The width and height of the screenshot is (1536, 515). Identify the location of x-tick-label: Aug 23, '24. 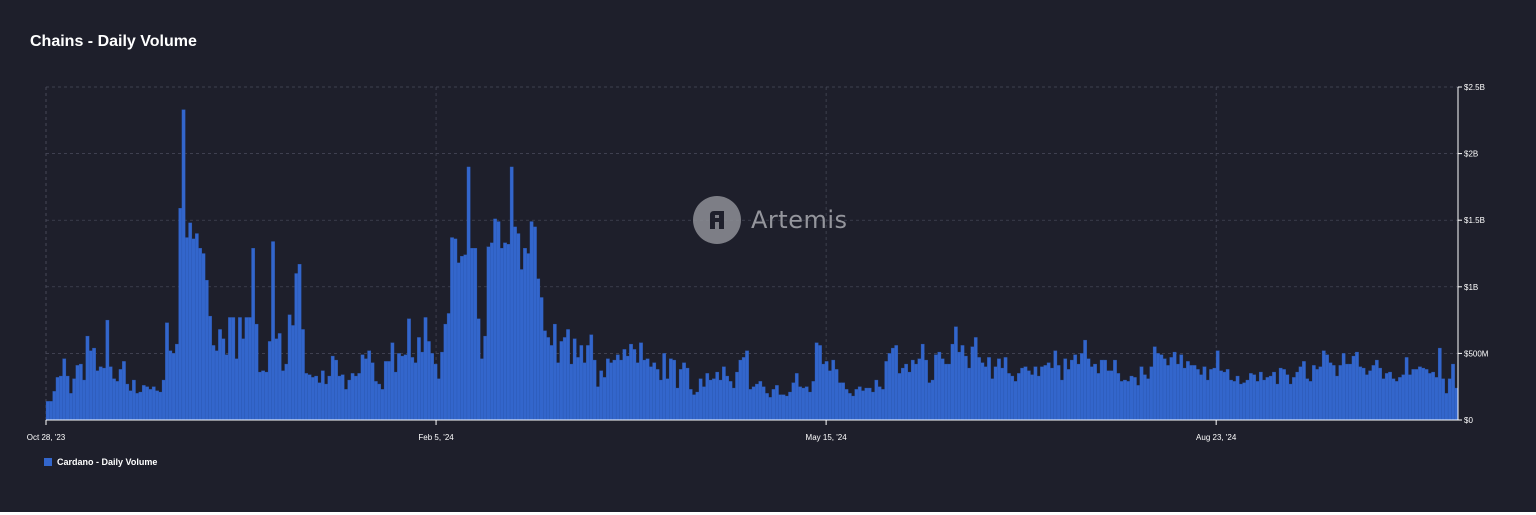
(1216, 437).